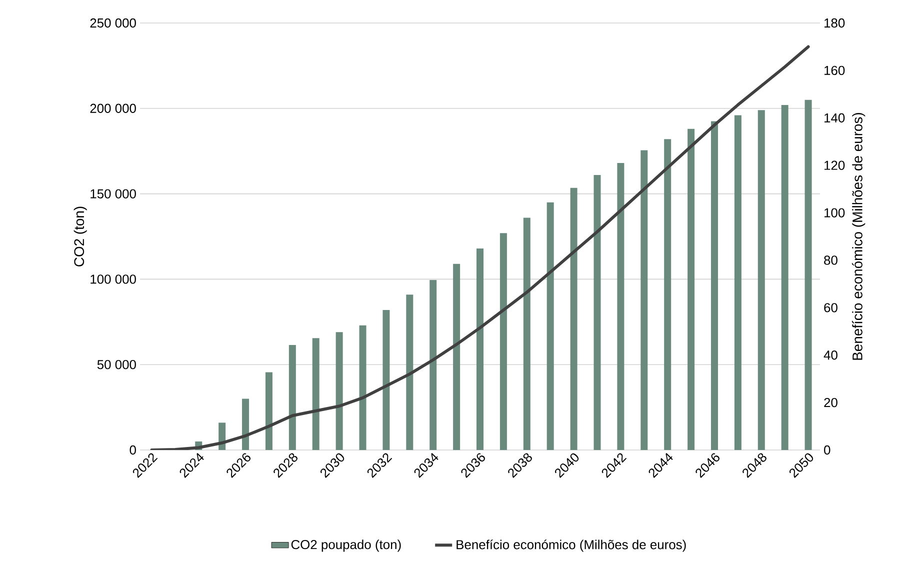 This screenshot has height=573, width=902. What do you see at coordinates (831, 260) in the screenshot?
I see `y2-tick-label: 80` at bounding box center [831, 260].